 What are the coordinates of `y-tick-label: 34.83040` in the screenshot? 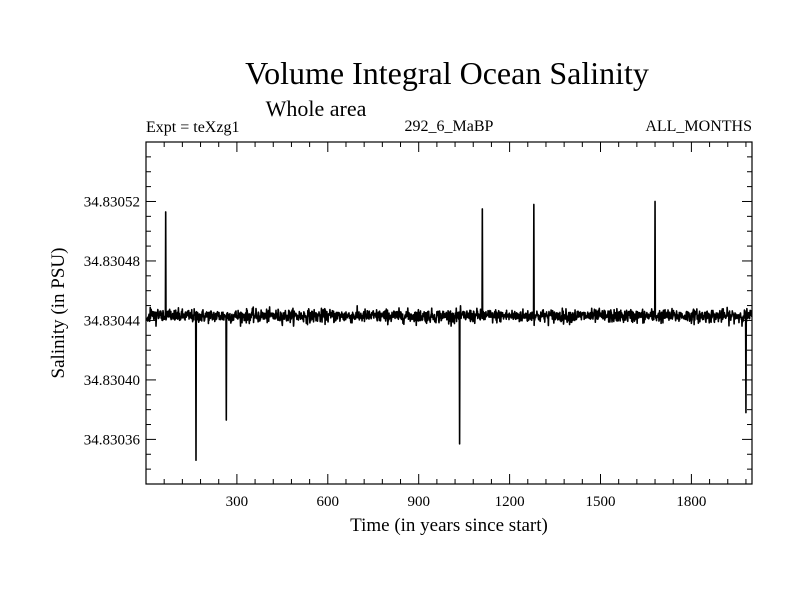 It's located at (112, 381).